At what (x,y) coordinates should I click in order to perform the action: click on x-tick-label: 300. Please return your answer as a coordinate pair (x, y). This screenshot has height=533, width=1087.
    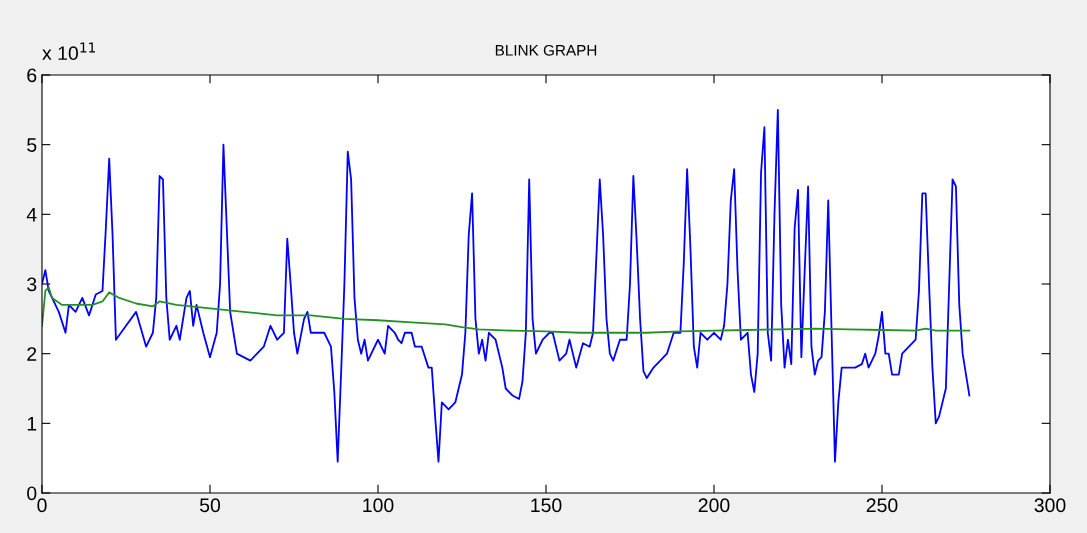
    Looking at the image, I should click on (1050, 505).